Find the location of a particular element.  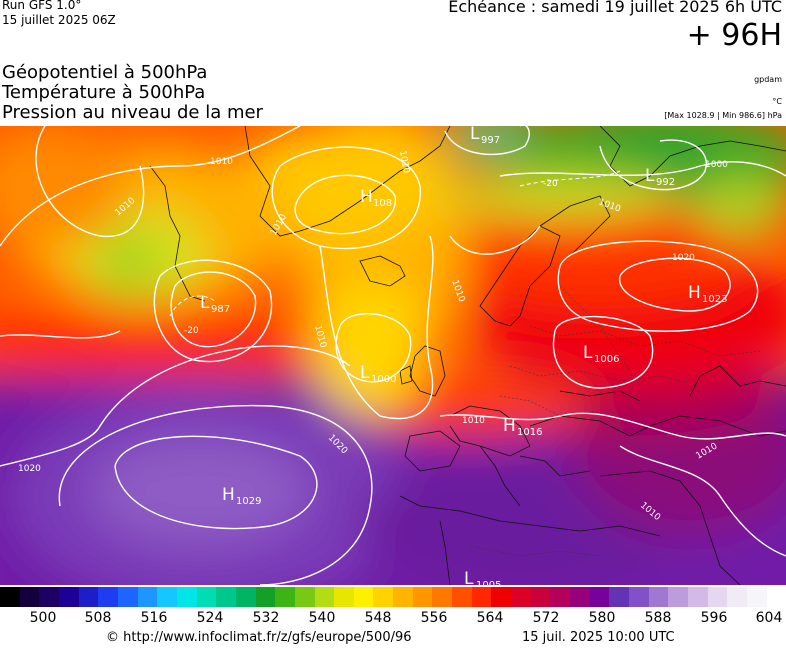

svg-text: 1023 is located at coordinates (714, 299).